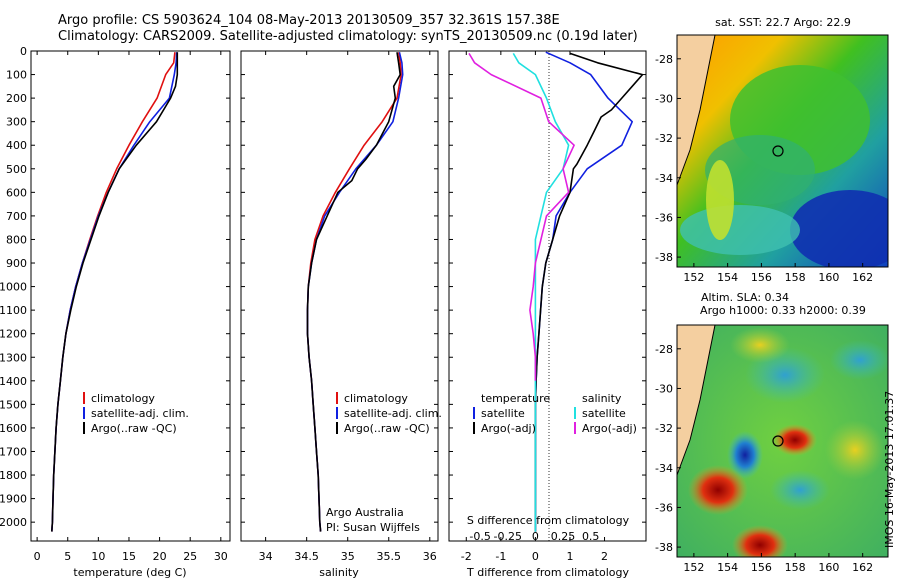  What do you see at coordinates (745, 297) in the screenshot?
I see `sla-map-title: Altim. SLA: 0.34` at bounding box center [745, 297].